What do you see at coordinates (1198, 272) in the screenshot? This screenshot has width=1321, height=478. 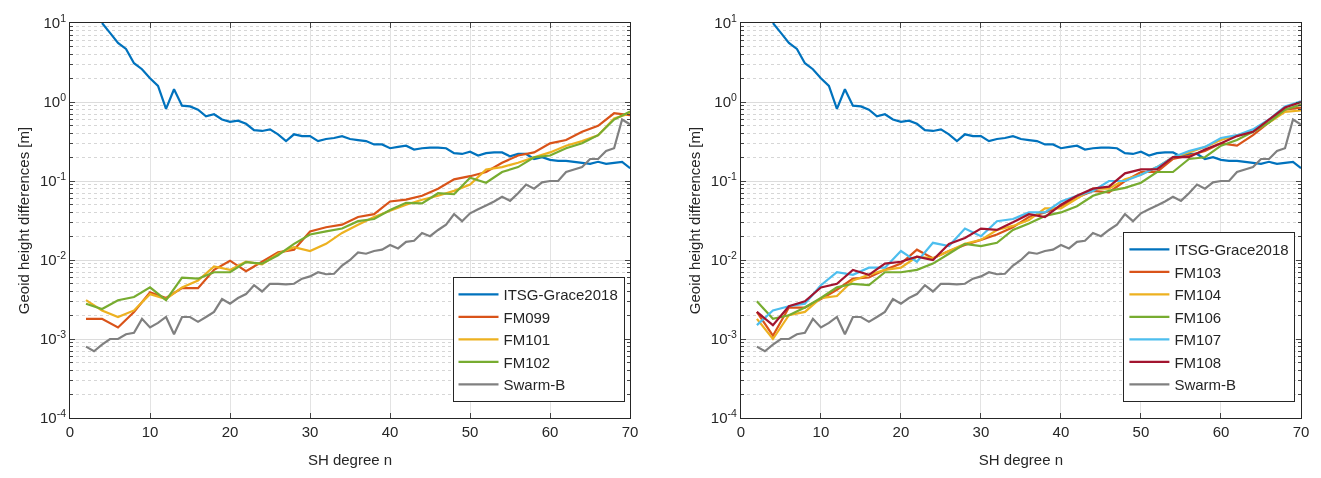 I see `legend-label: FM103` at bounding box center [1198, 272].